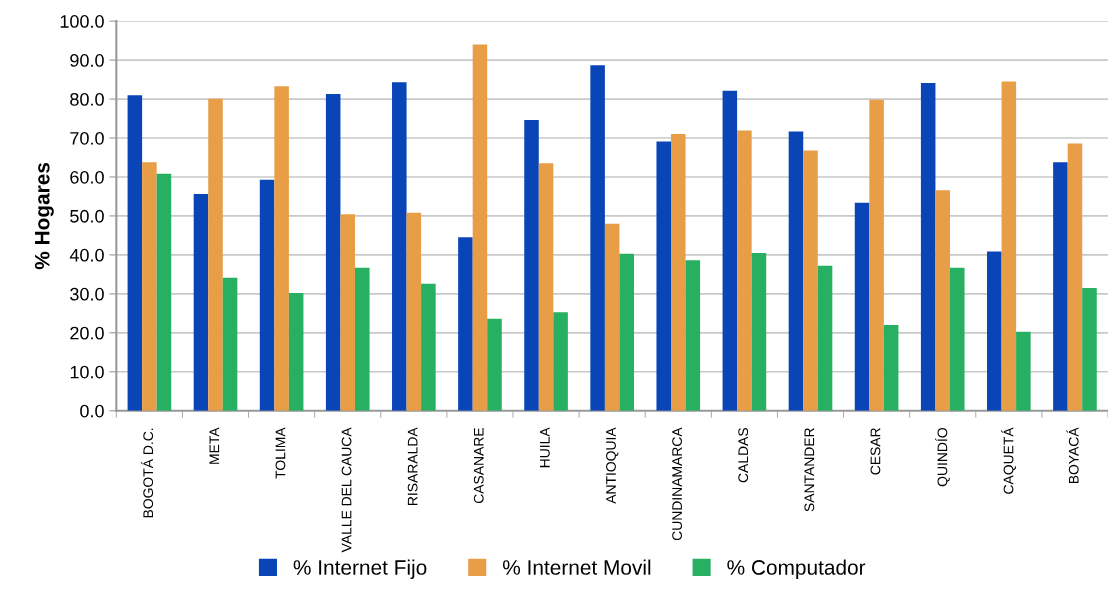 The height and width of the screenshot is (604, 1108). What do you see at coordinates (147, 473) in the screenshot?
I see `x-tick-label: BOGOTÁ D.C.` at bounding box center [147, 473].